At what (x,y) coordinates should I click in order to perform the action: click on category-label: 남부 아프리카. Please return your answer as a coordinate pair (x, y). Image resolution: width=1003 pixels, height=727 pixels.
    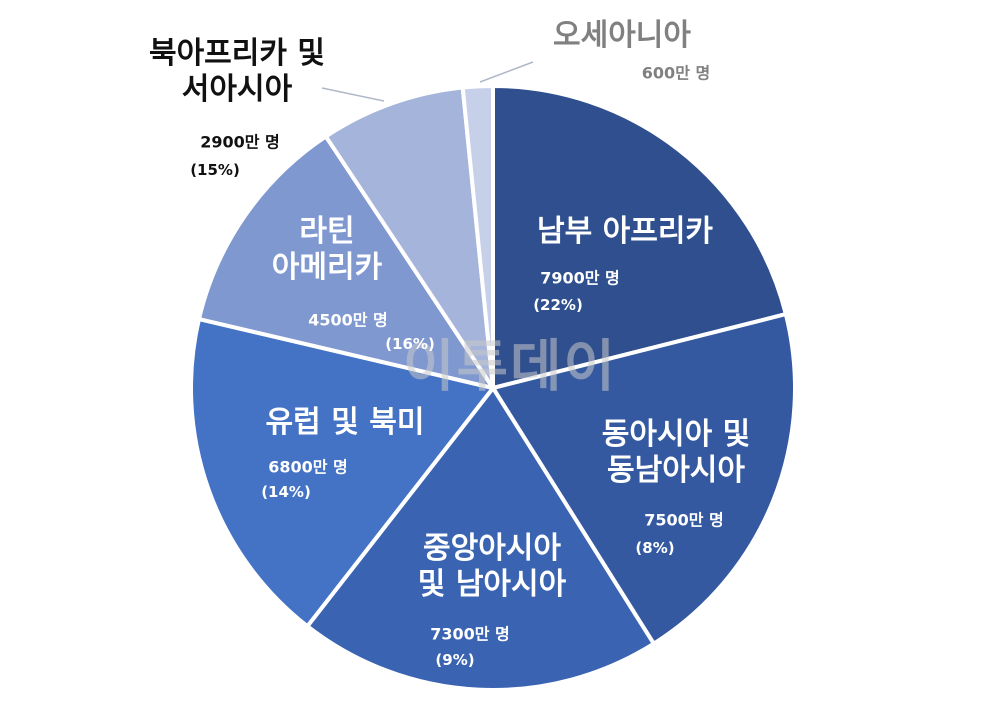
    Looking at the image, I should click on (625, 231).